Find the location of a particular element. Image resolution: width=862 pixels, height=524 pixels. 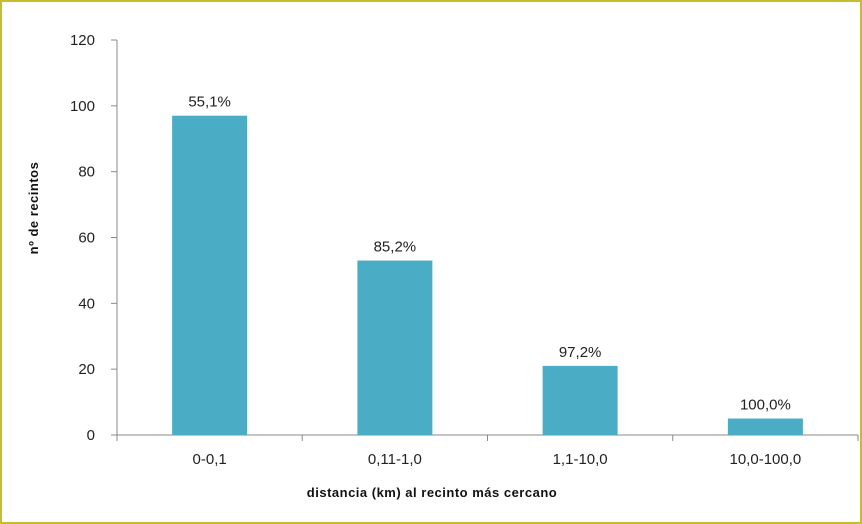

y-tick-label: 120 is located at coordinates (82, 40).